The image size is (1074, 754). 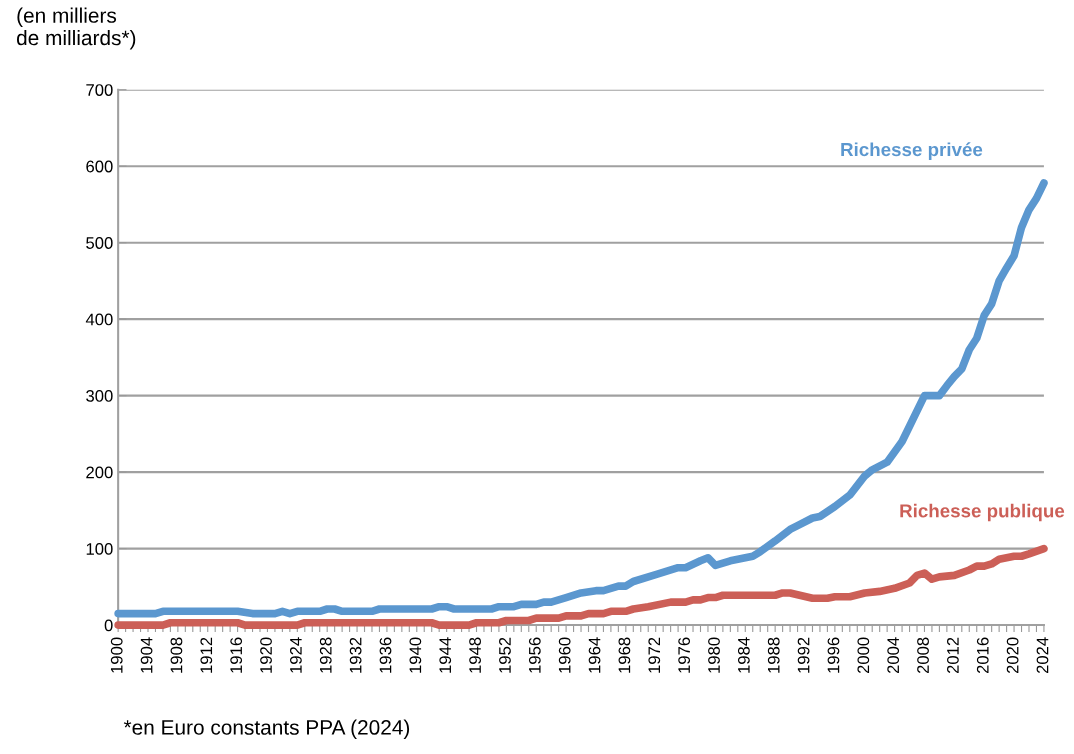 I want to click on x-tick-label: 1976, so click(x=684, y=655).